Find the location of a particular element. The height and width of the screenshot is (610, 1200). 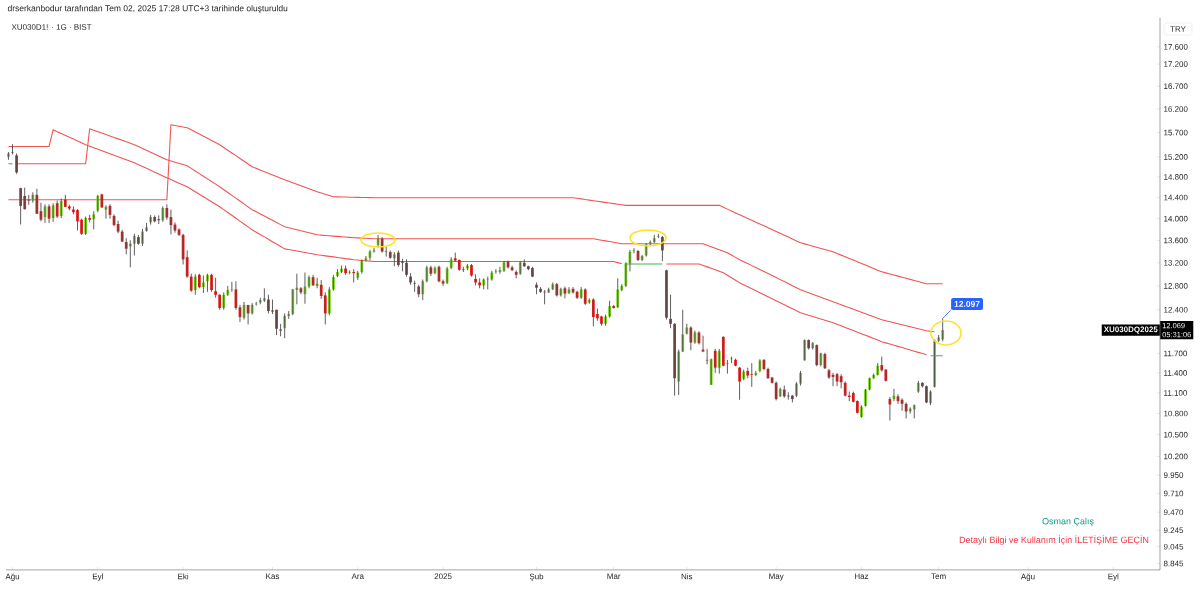

annotation: Osman Çalış is located at coordinates (1068, 522).